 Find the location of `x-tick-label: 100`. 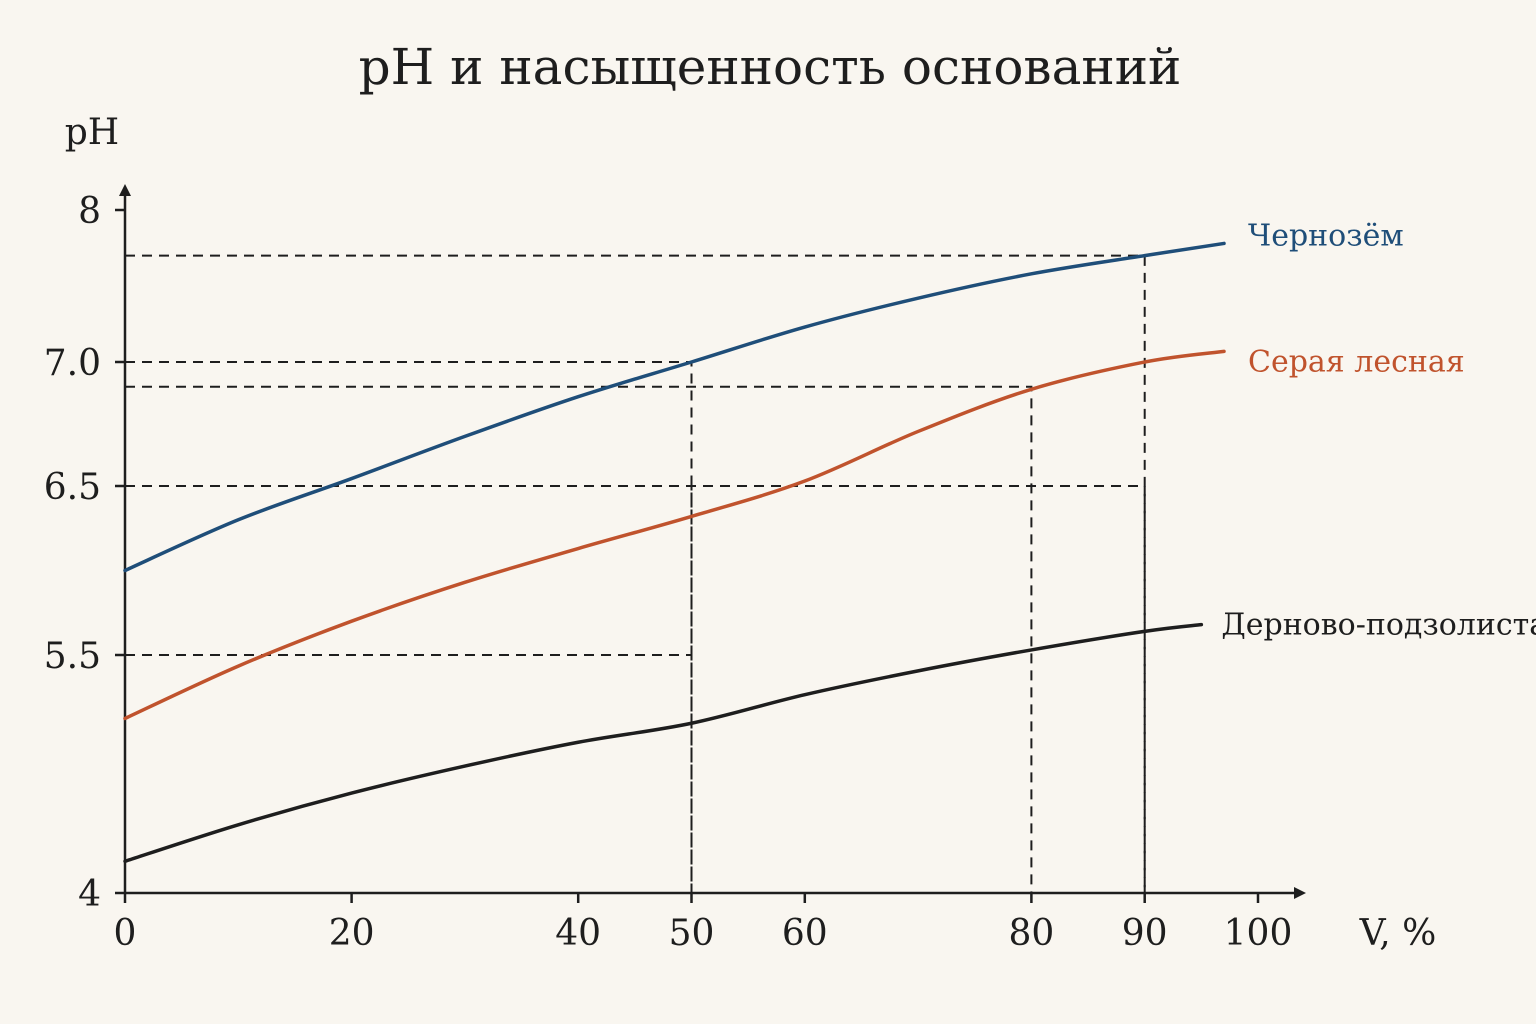

x-tick-label: 100 is located at coordinates (1258, 933).